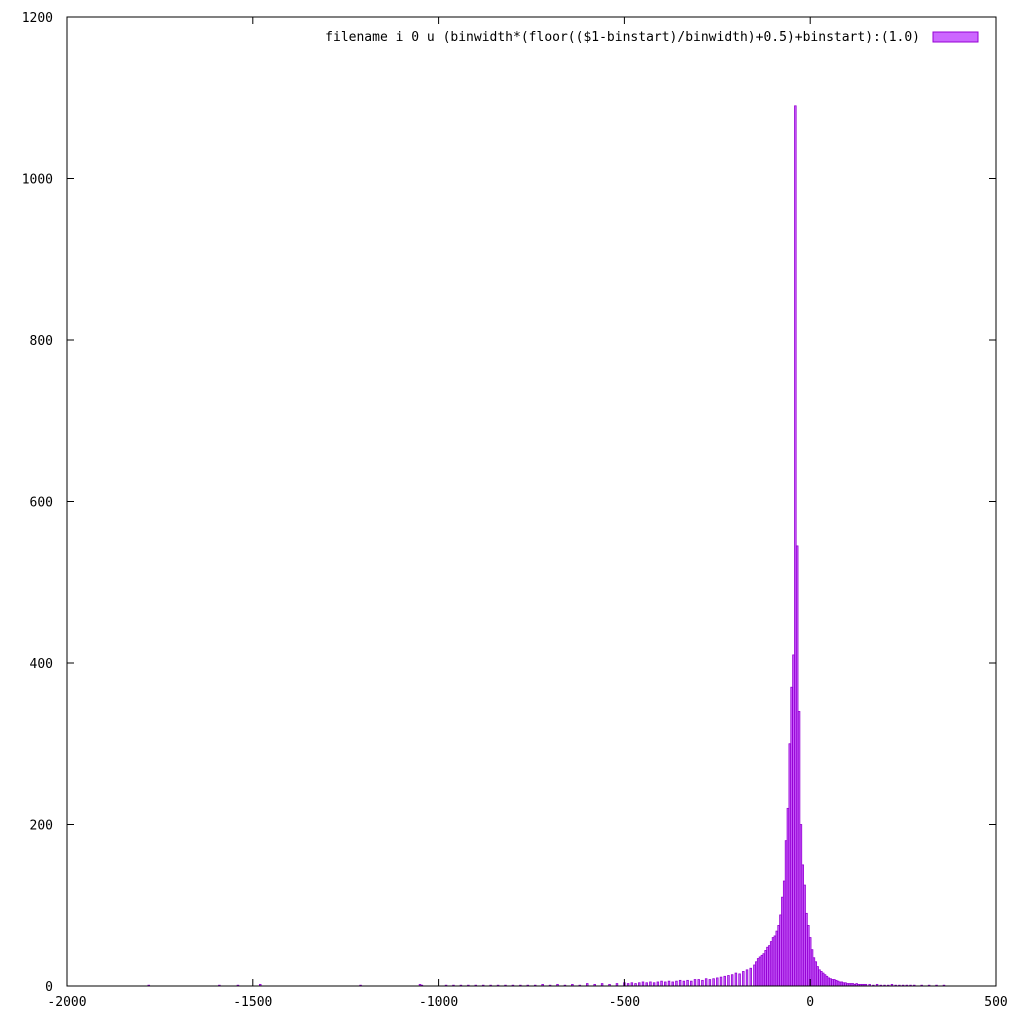 This screenshot has height=1024, width=1024. I want to click on legend-swatch, so click(955, 37).